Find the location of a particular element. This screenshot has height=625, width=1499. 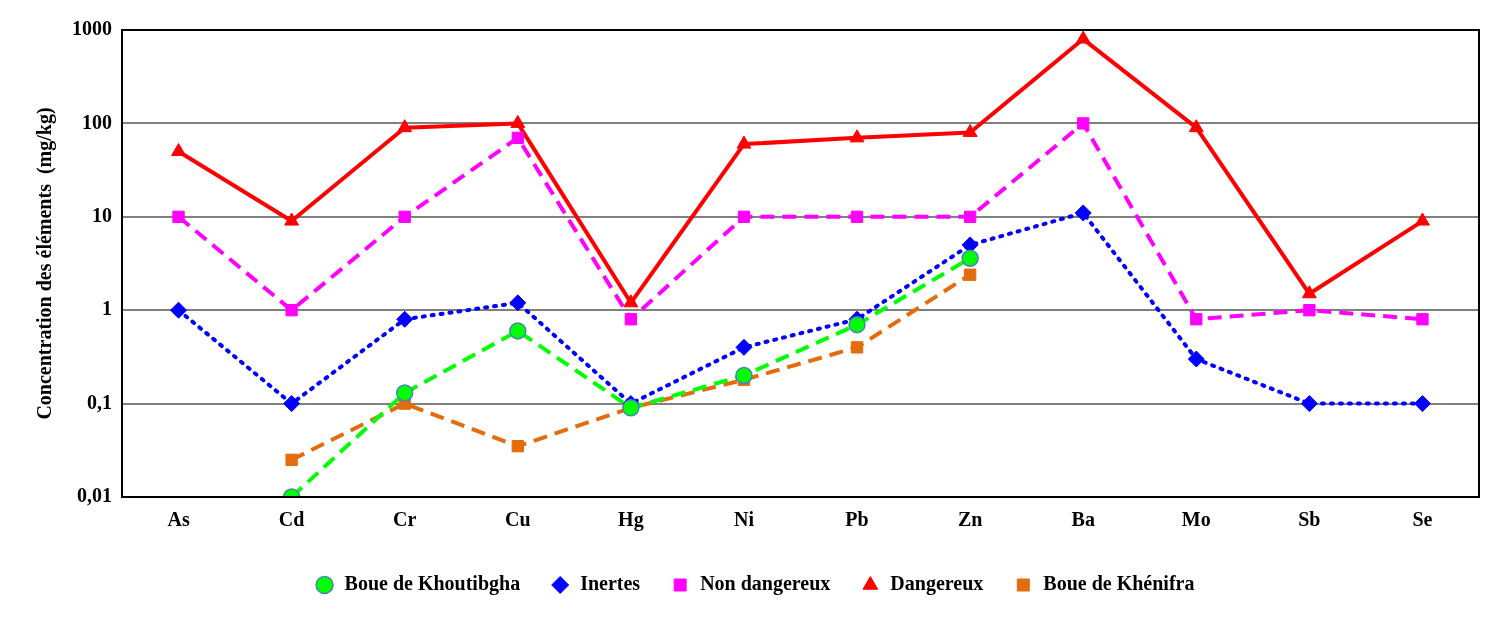

y-axis-title: Concentration des éléments (mg/kg) is located at coordinates (45, 263).